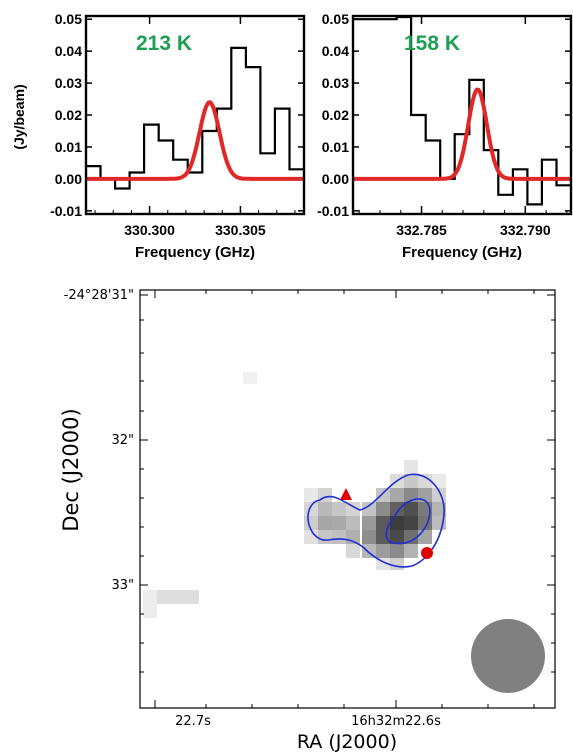  What do you see at coordinates (66, 211) in the screenshot?
I see `left-y-tick-label: -0.01` at bounding box center [66, 211].